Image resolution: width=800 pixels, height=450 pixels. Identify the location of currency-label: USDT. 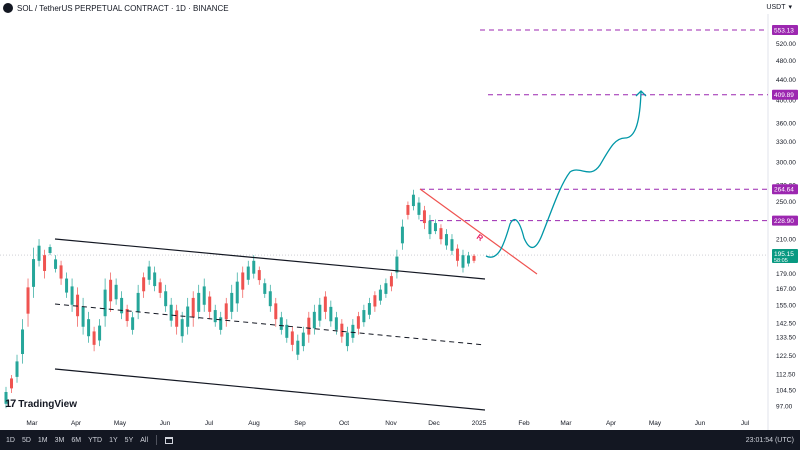
(776, 7).